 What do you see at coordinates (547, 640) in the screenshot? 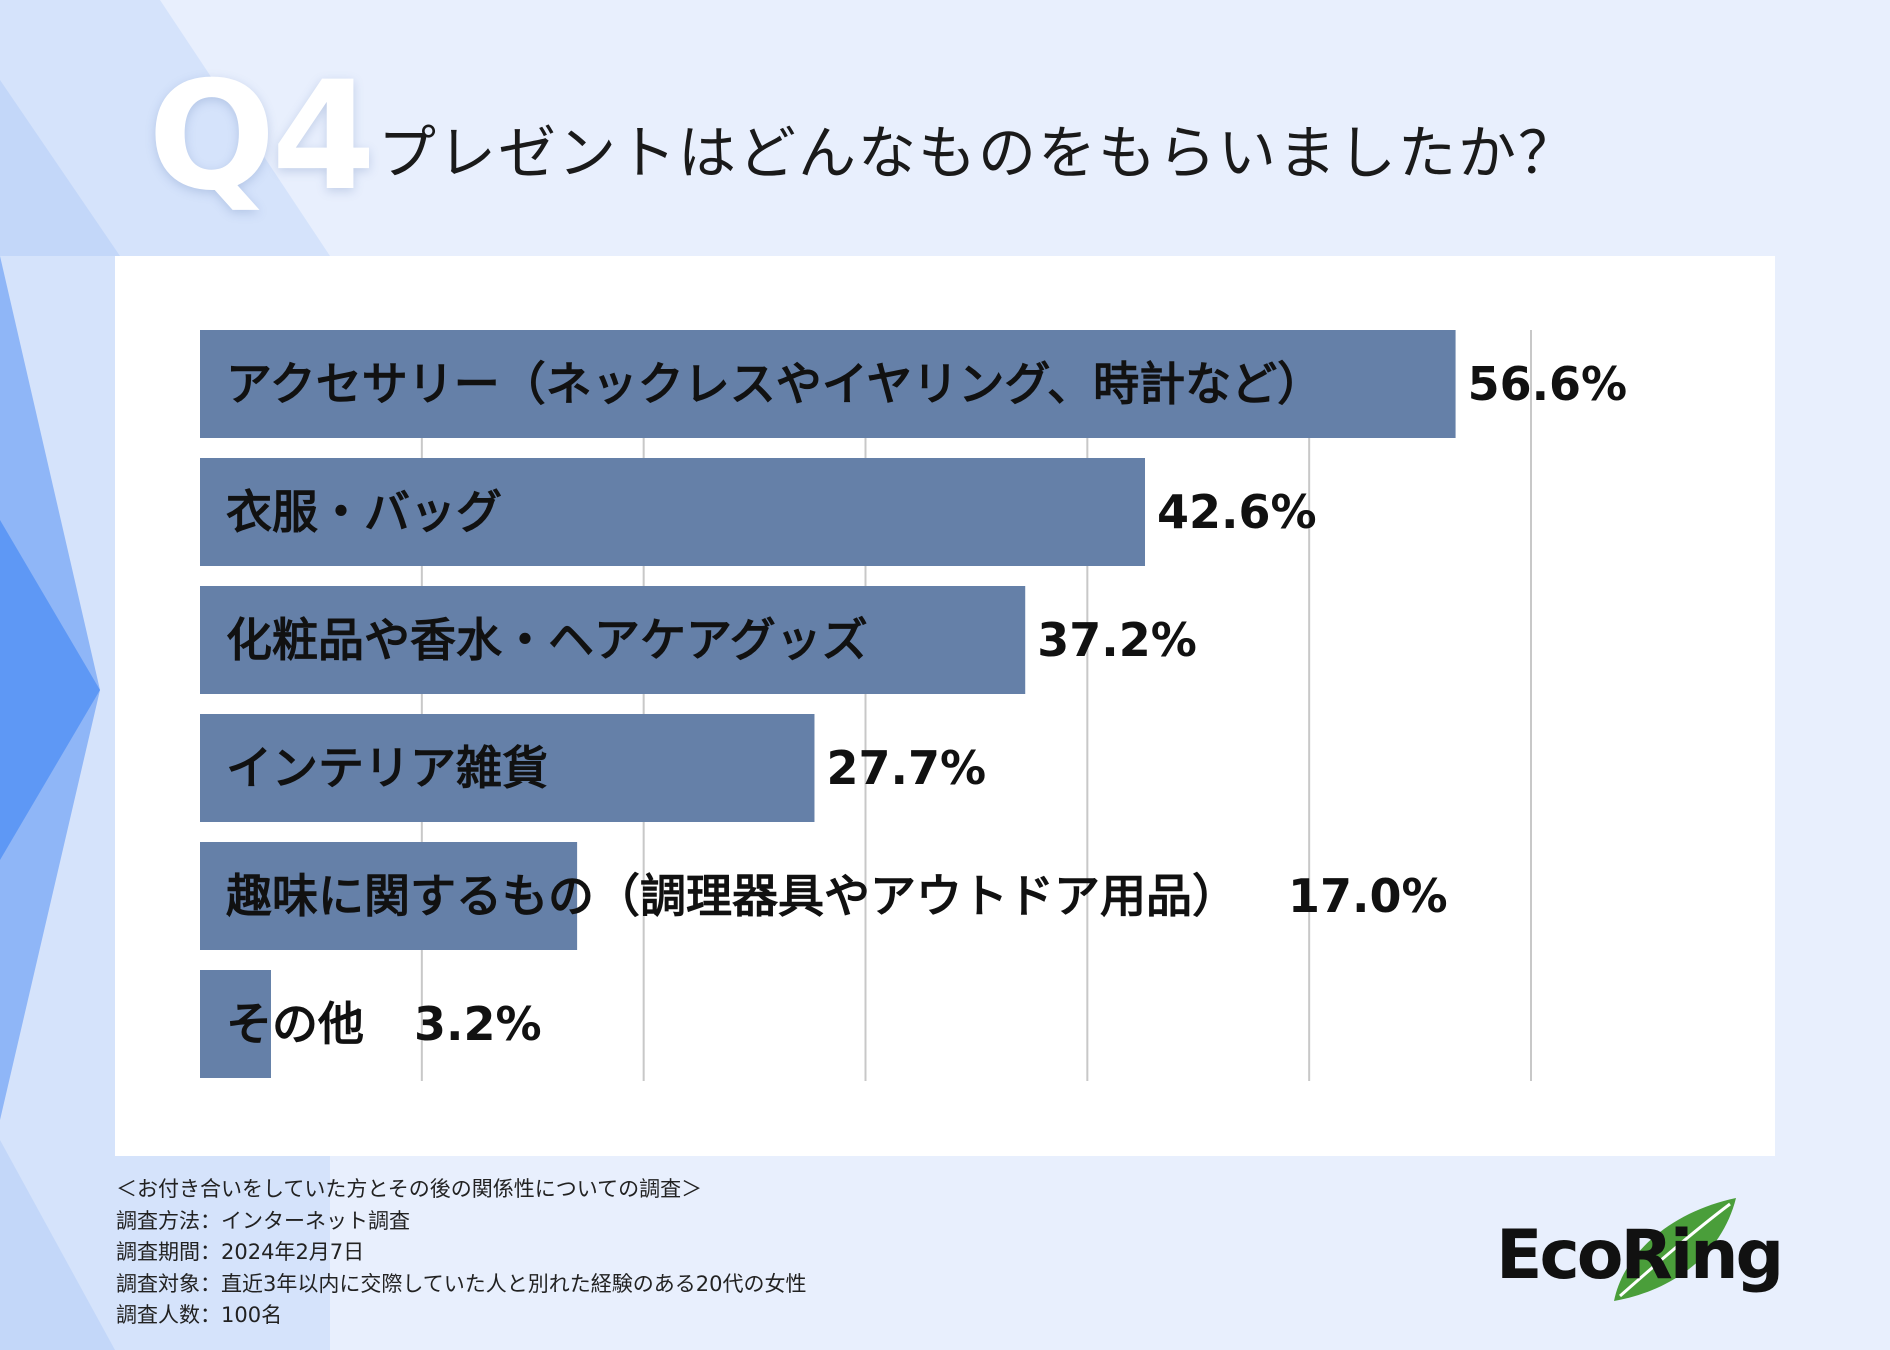
I see `category-label: 化粧品や香水・ヘアケアグッズ` at bounding box center [547, 640].